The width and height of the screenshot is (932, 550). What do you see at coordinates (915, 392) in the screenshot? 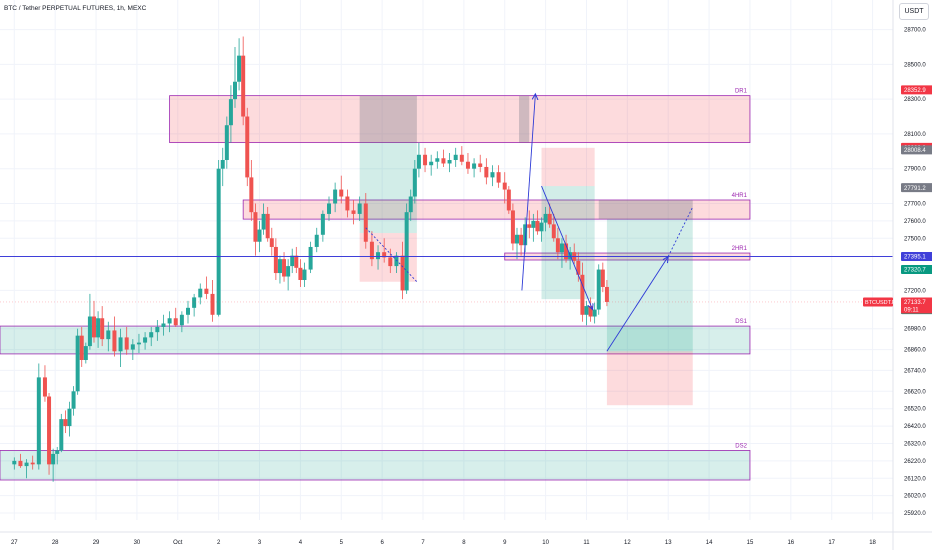
I see `price-tick-label: 26620.0` at bounding box center [915, 392].